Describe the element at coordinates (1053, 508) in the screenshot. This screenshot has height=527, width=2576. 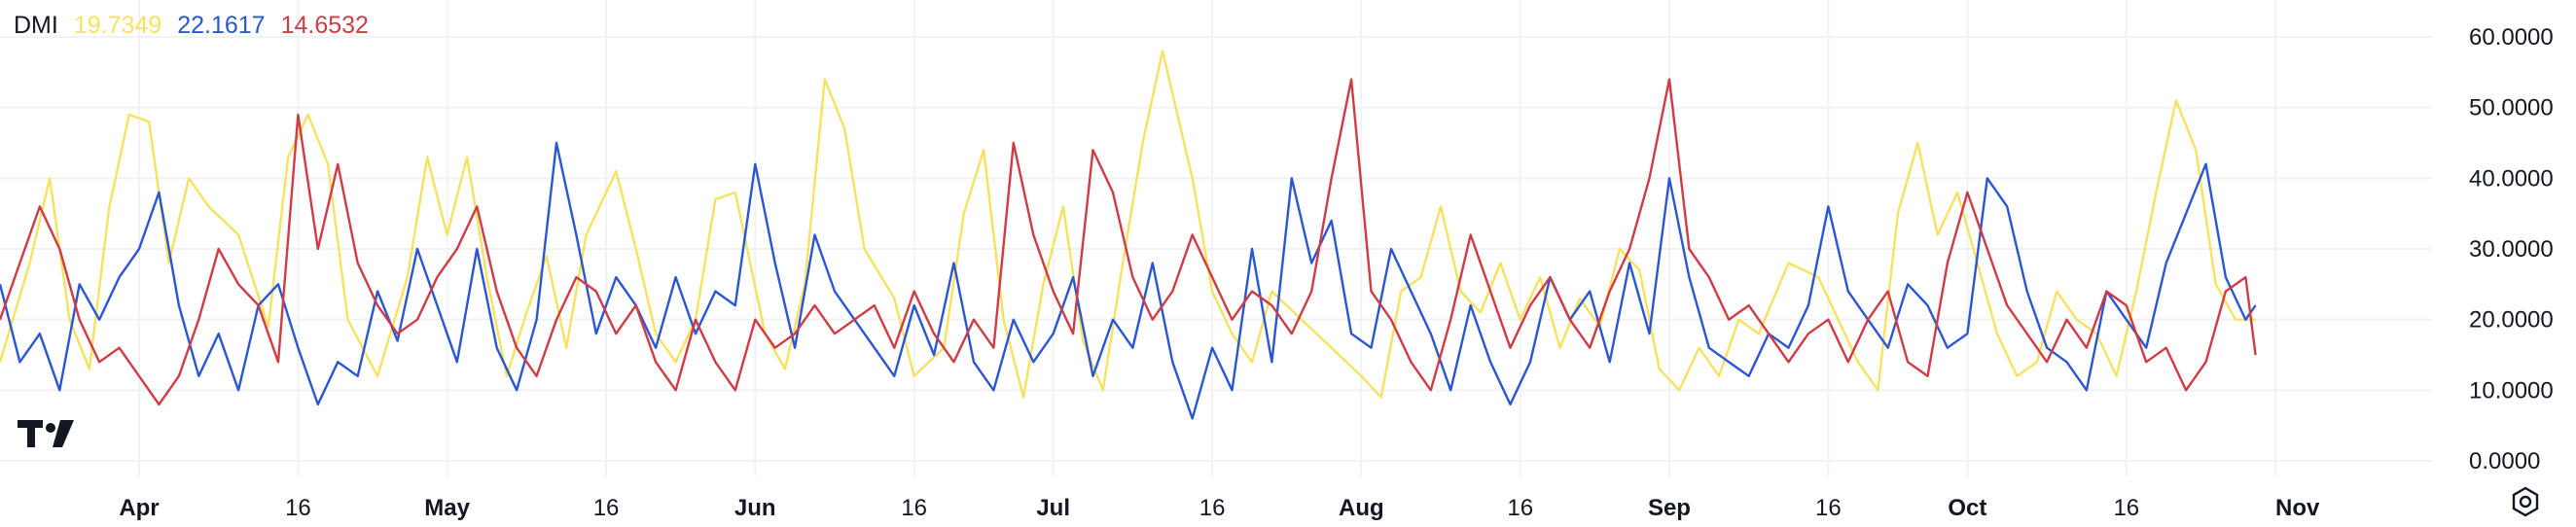
I see `x-tick-label: Jul` at that location.